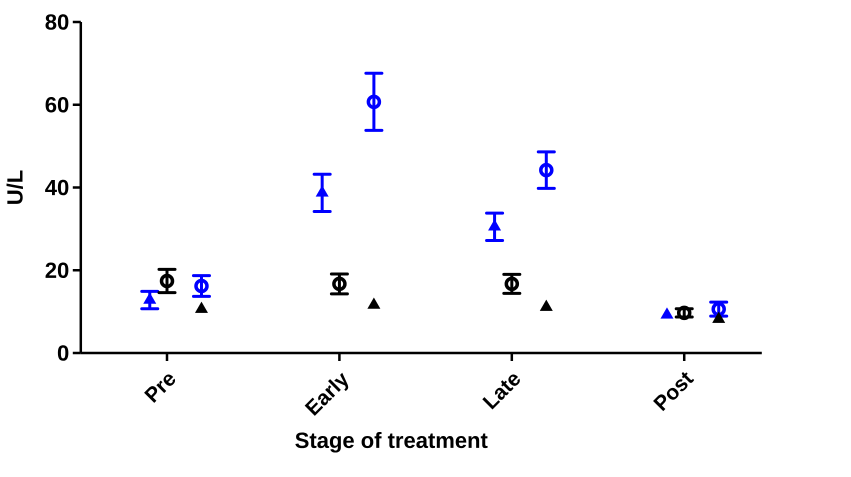  Describe the element at coordinates (14, 187) in the screenshot. I see `y-axis-title: U/L` at that location.